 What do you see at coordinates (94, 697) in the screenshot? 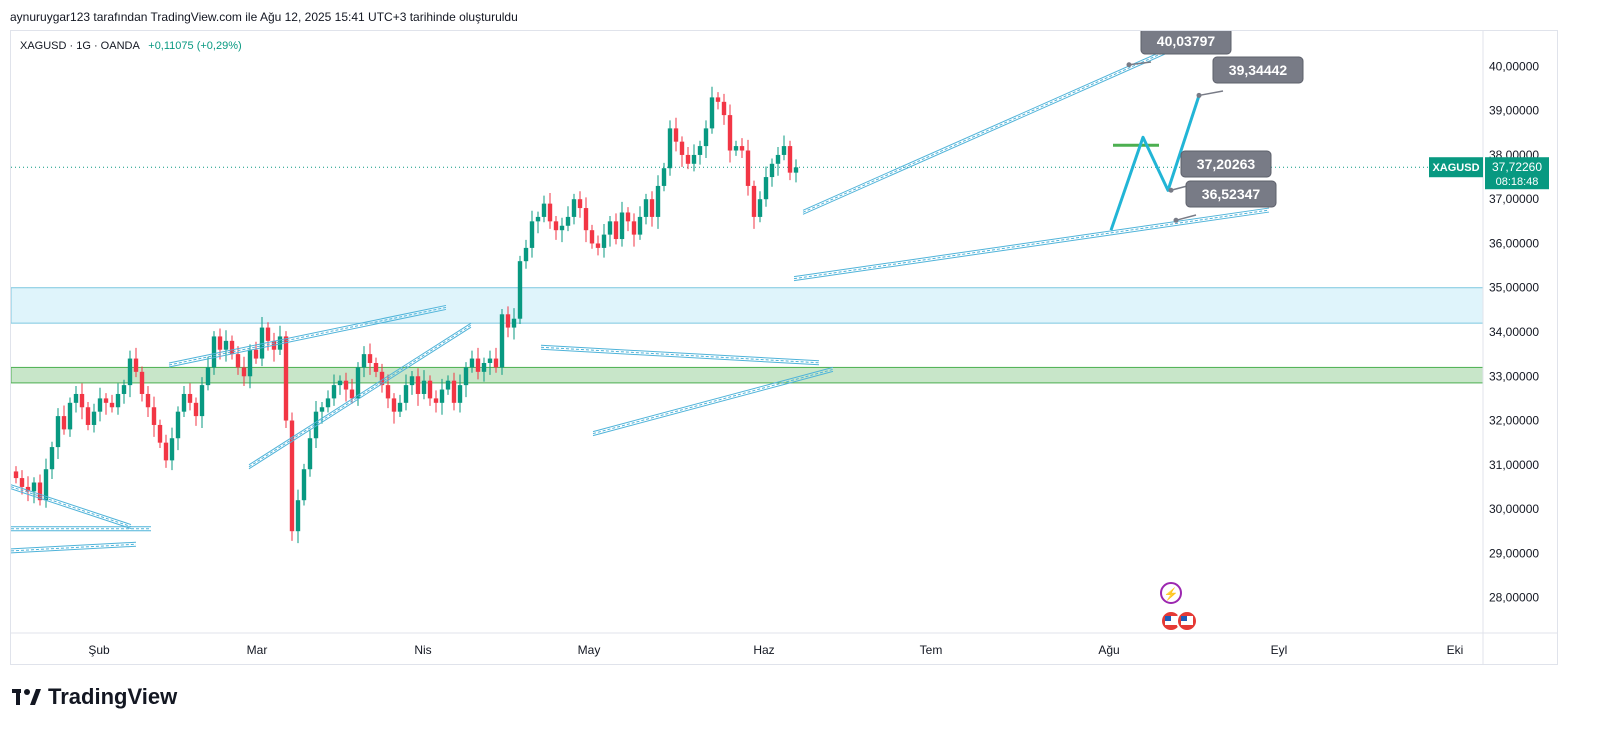
I see `brand-footer: TradingView` at bounding box center [94, 697].